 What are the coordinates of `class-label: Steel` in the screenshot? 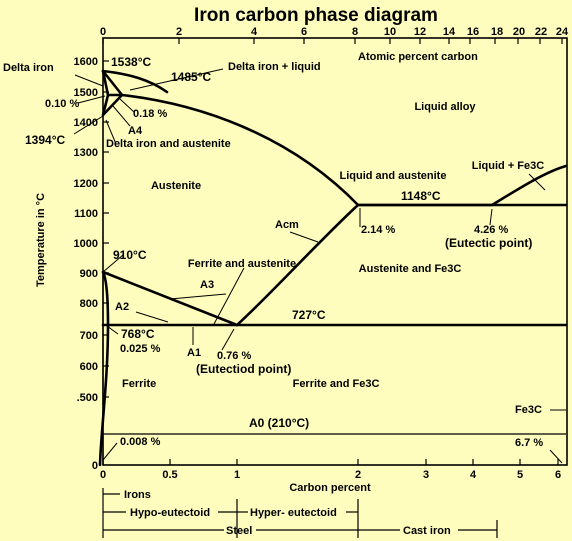 It's located at (239, 531).